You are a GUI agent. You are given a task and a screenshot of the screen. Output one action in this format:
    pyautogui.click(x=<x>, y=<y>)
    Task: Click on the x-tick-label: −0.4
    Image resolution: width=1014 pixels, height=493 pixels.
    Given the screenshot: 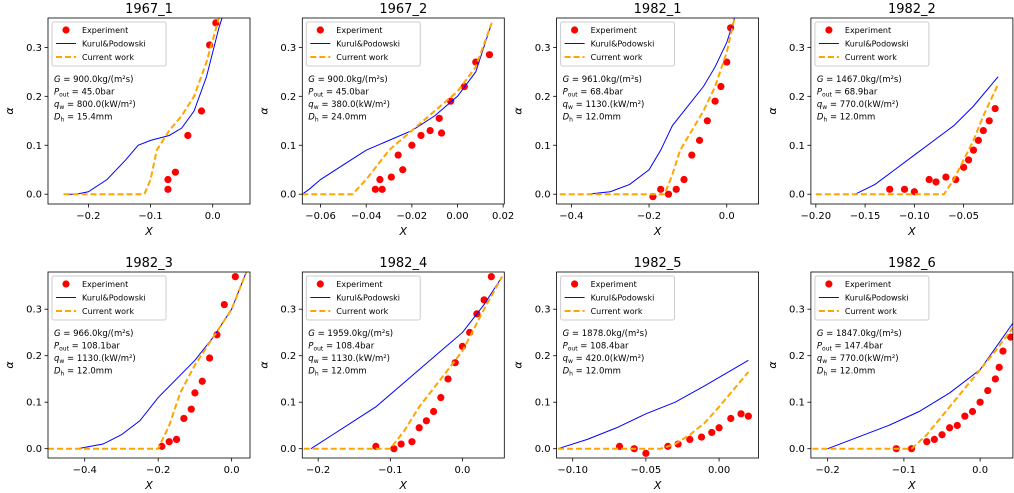 What is the action you would take?
    pyautogui.click(x=571, y=216)
    